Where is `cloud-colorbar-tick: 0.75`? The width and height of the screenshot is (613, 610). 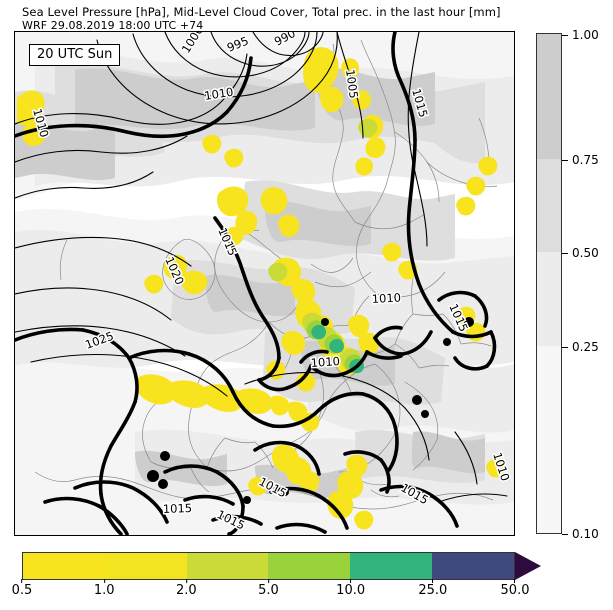
cloud-colorbar-tick: 0.75 is located at coordinates (580, 160).